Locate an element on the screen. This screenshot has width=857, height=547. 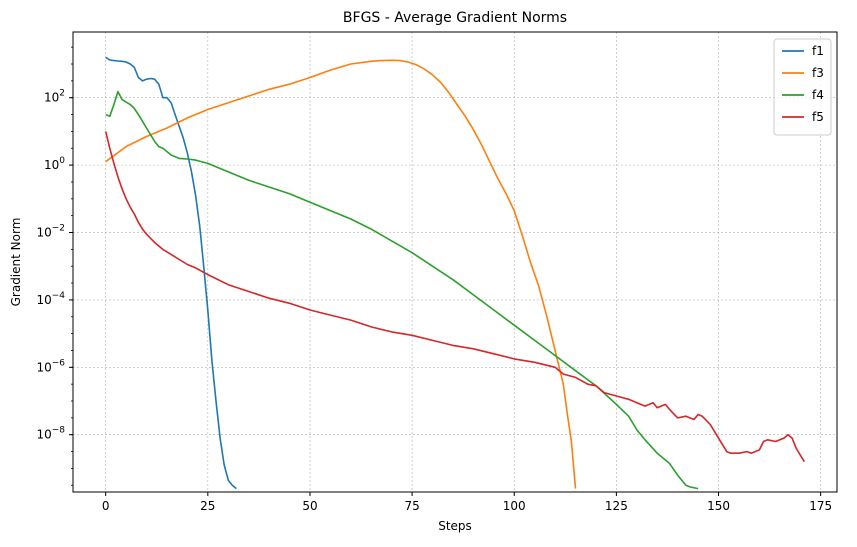
x-tick-label: 175 is located at coordinates (820, 506).